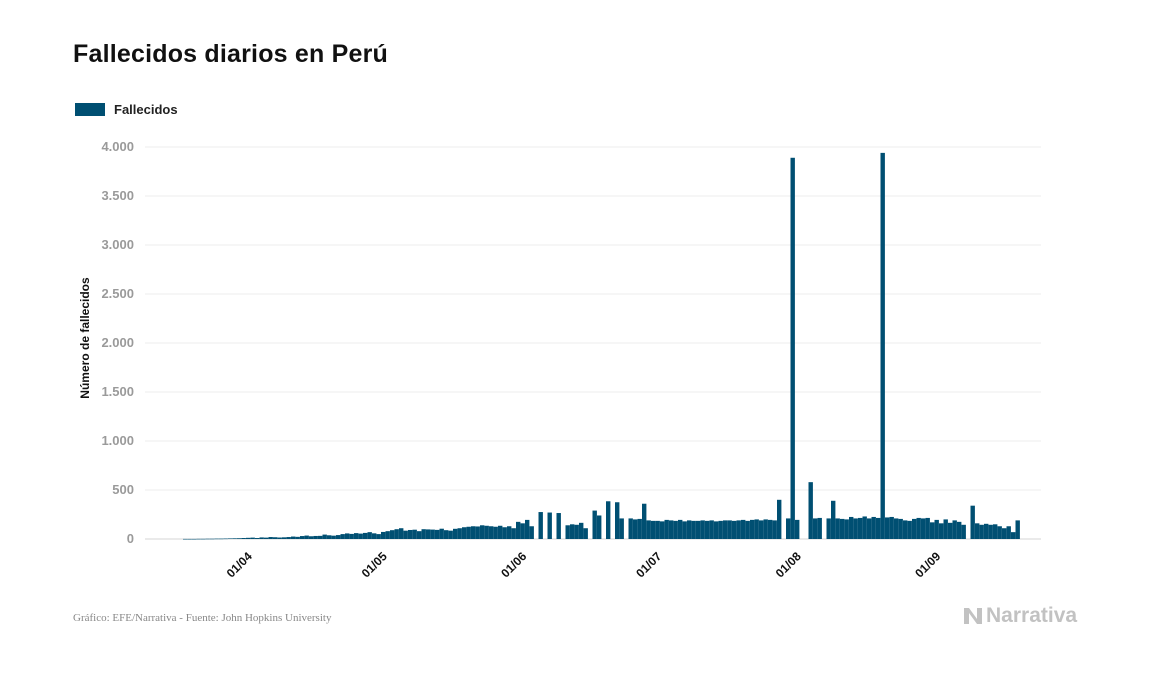  What do you see at coordinates (927, 564) in the screenshot?
I see `x-tick-label: 01/09` at bounding box center [927, 564].